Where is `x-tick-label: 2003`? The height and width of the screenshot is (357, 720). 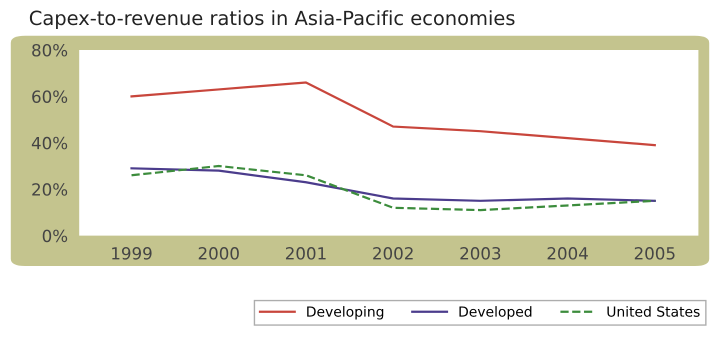
x-tick-label: 2003 is located at coordinates (480, 253).